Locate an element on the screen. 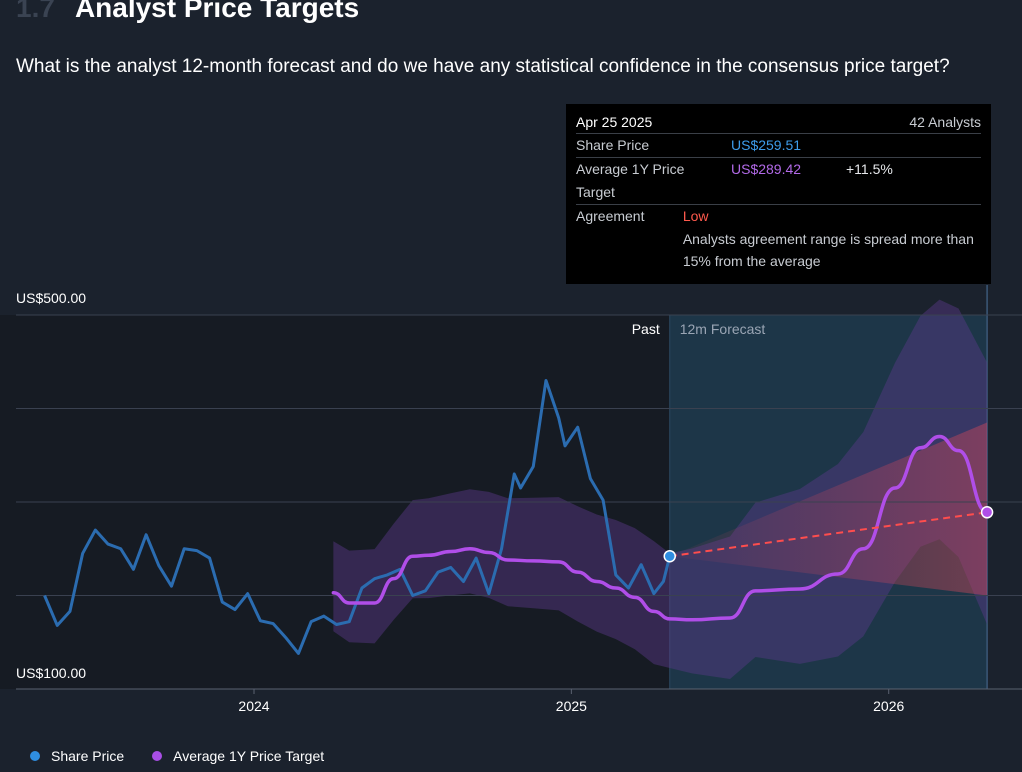  legend-dot-share-price is located at coordinates (35, 756).